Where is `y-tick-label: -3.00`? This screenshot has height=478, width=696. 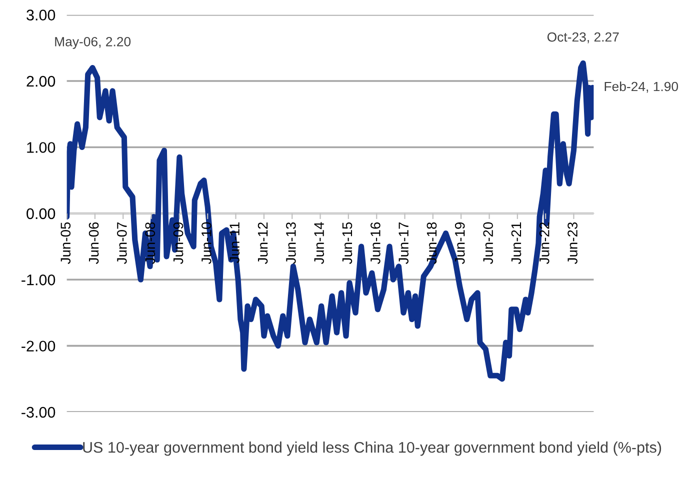 y-tick-label: -3.00 is located at coordinates (39, 412).